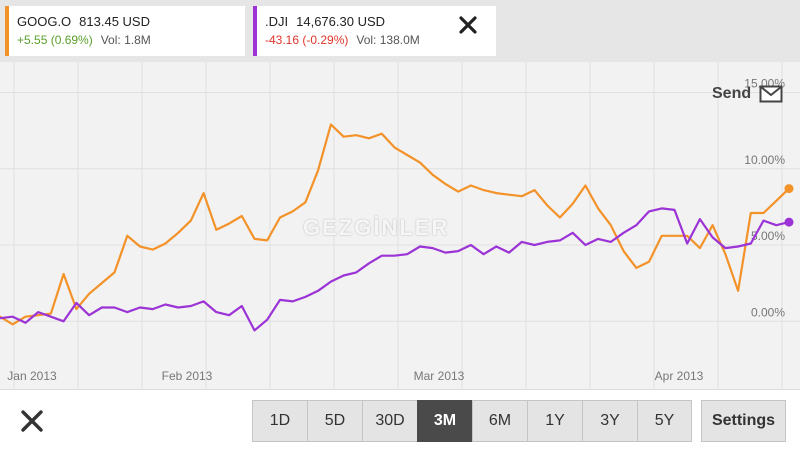 Image resolution: width=800 pixels, height=451 pixels. Describe the element at coordinates (32, 376) in the screenshot. I see `x-tick-label: Jan 2013` at that location.